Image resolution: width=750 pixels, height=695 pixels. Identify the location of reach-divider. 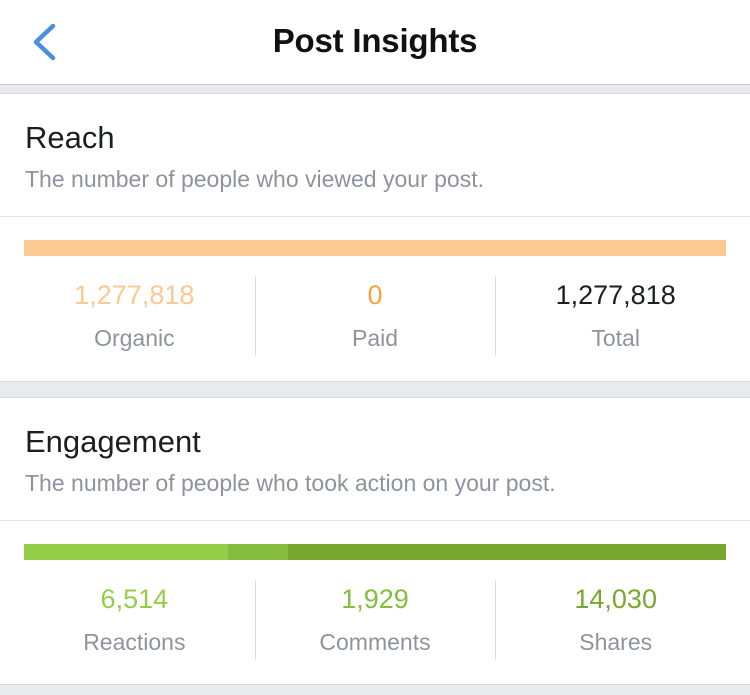
(375, 216).